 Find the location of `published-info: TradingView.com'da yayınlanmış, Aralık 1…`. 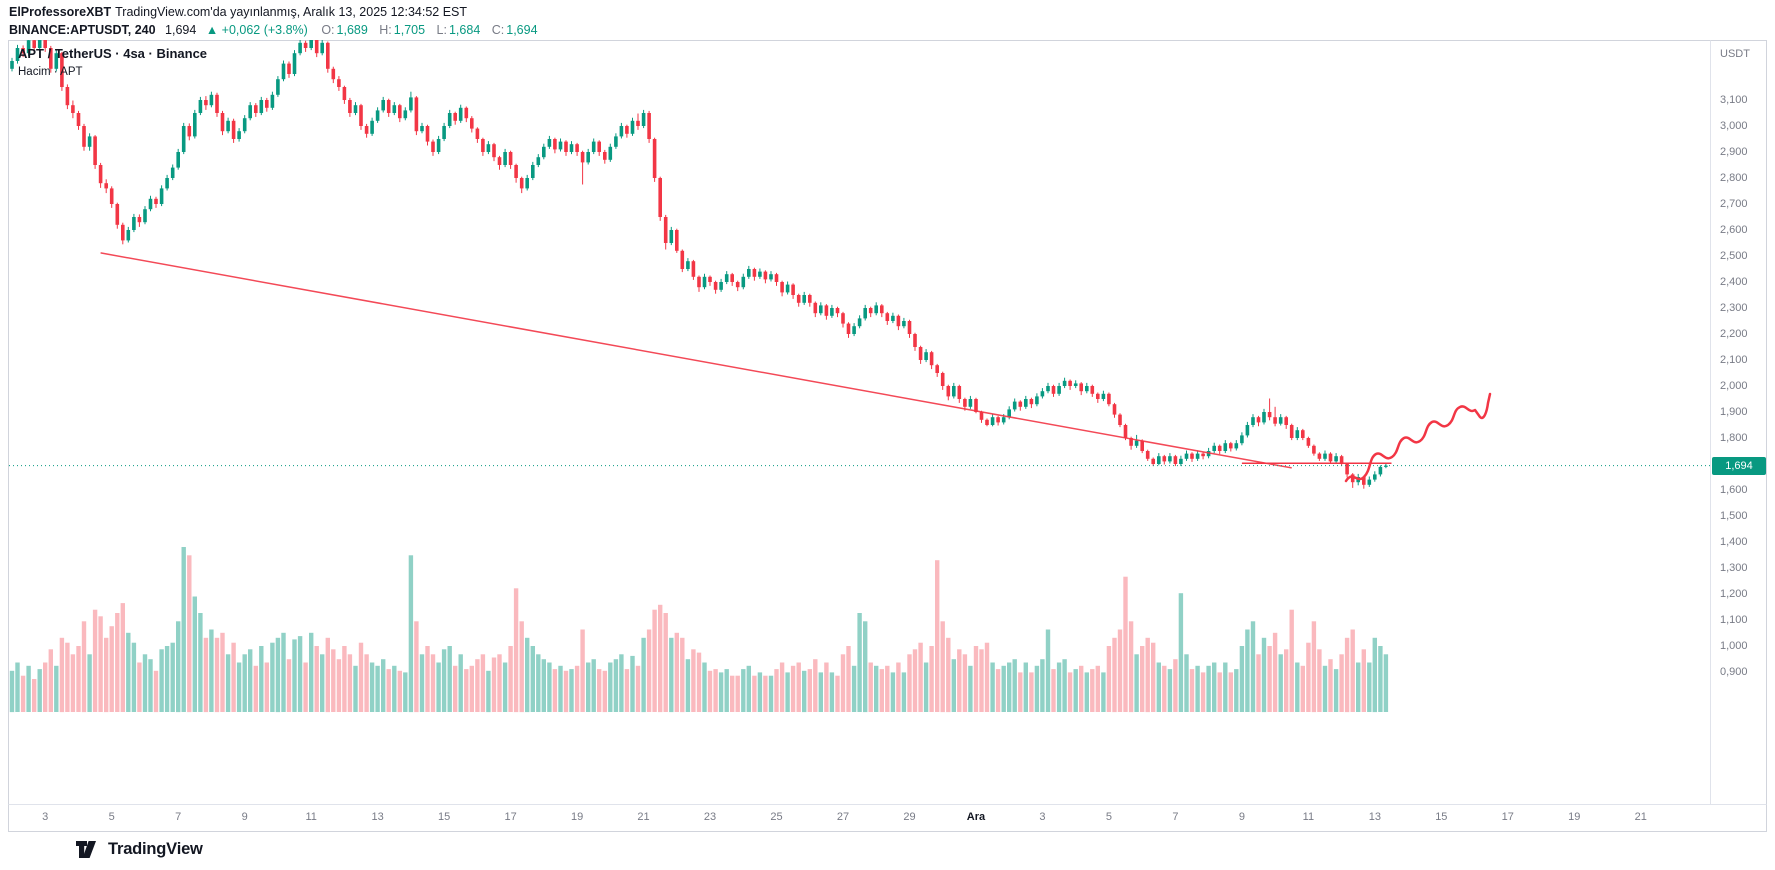

published-info: TradingView.com'da yayınlanmış, Aralık 1… is located at coordinates (291, 12).